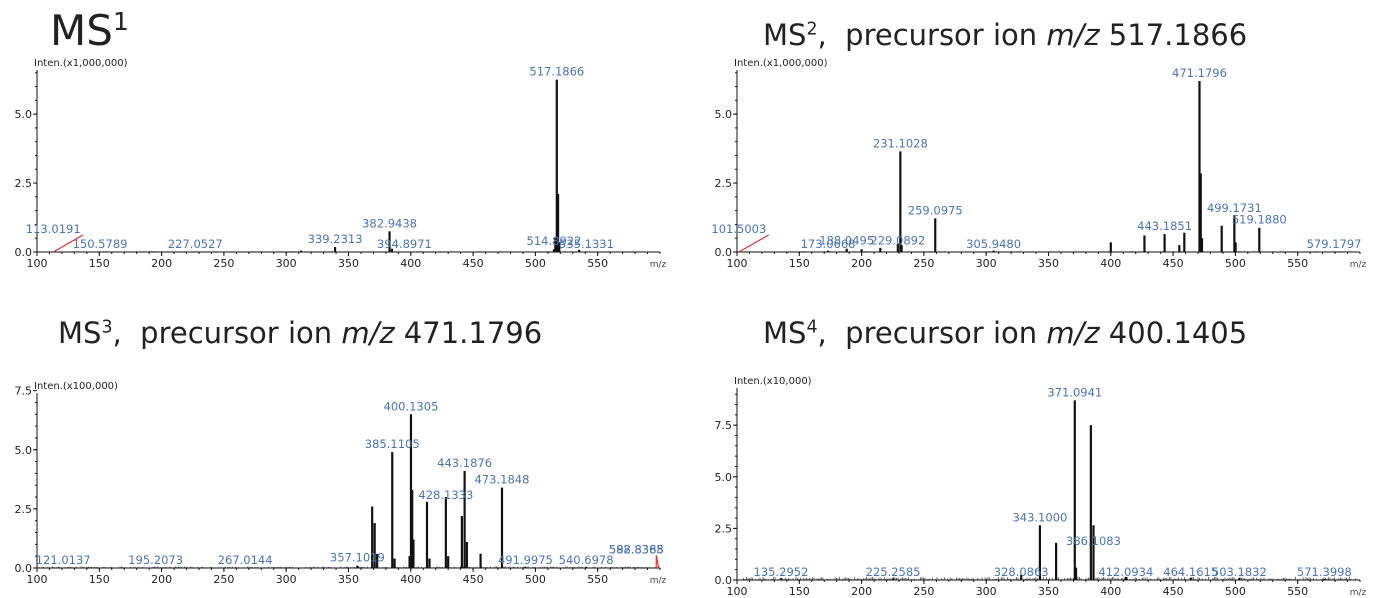  I want to click on panel-3-peak-label: 400.1305, so click(411, 406).